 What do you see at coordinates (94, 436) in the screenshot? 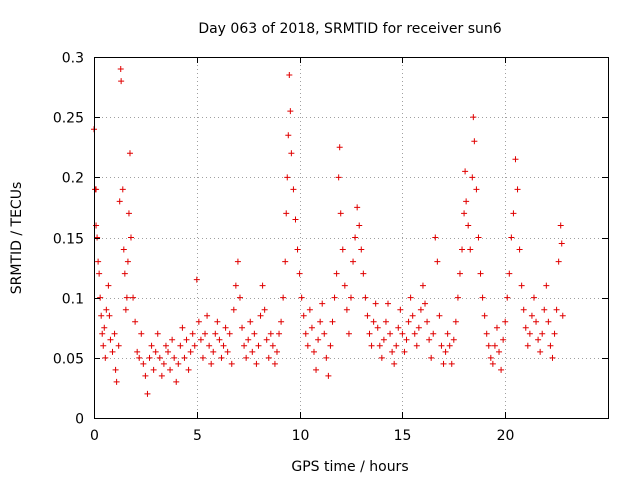
I see `x-tick-label: 0` at bounding box center [94, 436].